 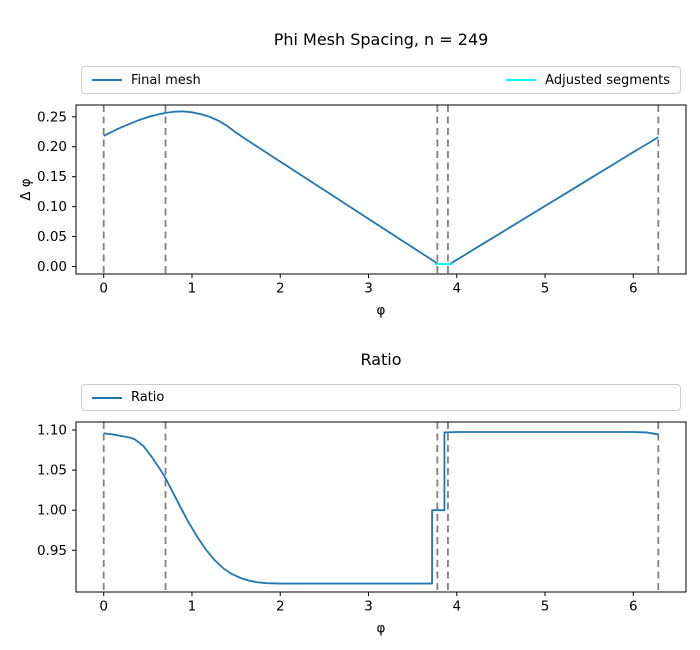 What do you see at coordinates (52, 177) in the screenshot?
I see `y-tick-label: 0.15` at bounding box center [52, 177].